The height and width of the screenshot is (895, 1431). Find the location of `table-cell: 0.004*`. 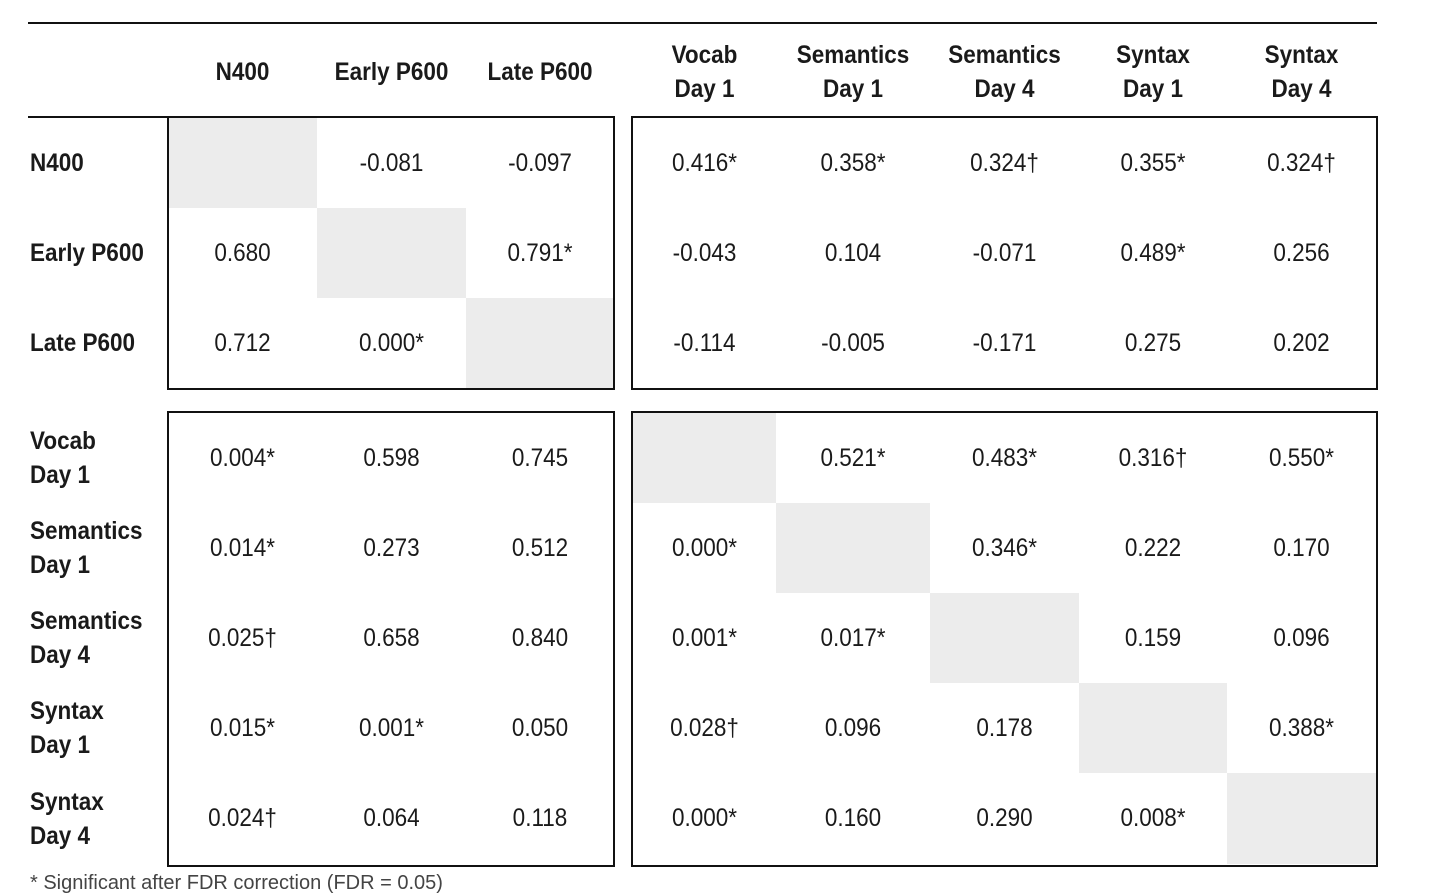

table-cell: 0.004* is located at coordinates (242, 457).